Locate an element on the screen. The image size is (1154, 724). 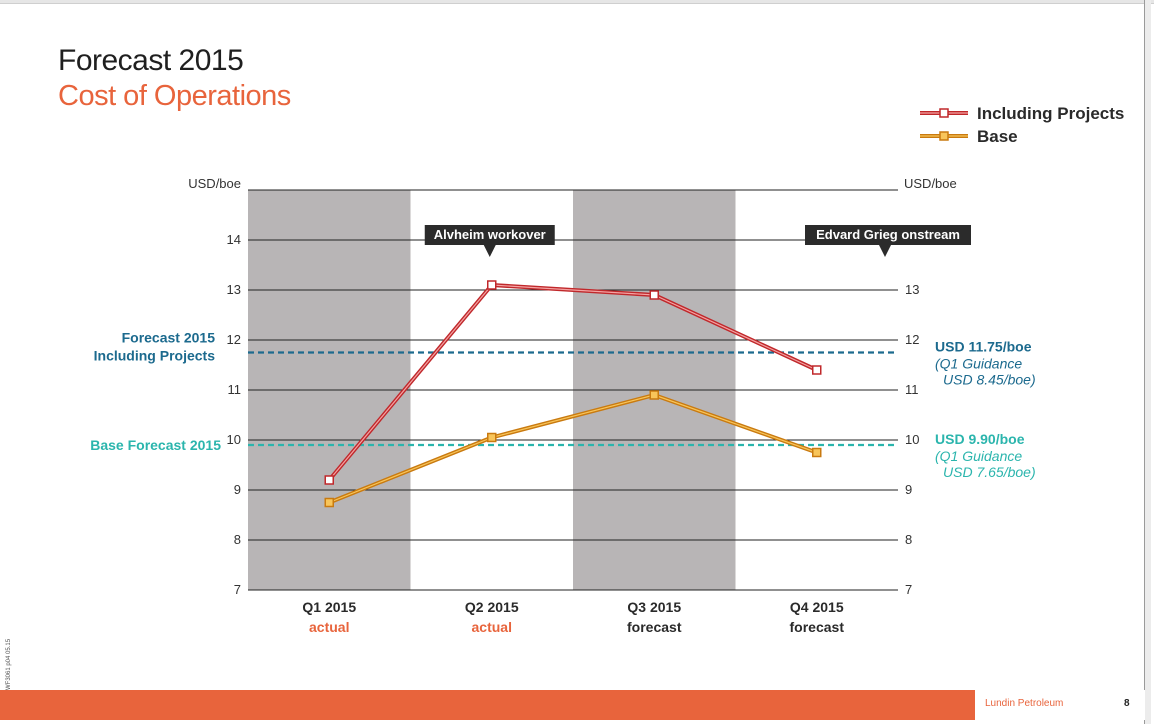
window-top-edge is located at coordinates (577, 2).